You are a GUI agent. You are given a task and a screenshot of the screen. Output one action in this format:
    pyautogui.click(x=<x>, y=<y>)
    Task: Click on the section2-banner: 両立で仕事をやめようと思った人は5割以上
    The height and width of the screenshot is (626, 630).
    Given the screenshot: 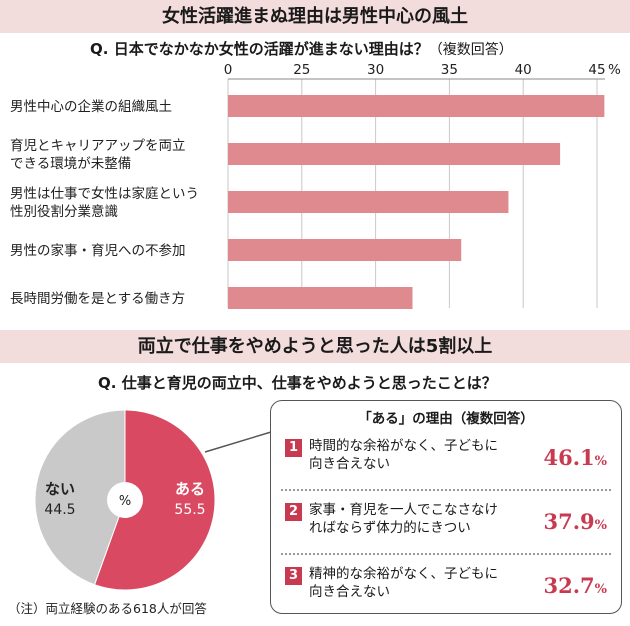 What is the action you would take?
    pyautogui.click(x=315, y=346)
    